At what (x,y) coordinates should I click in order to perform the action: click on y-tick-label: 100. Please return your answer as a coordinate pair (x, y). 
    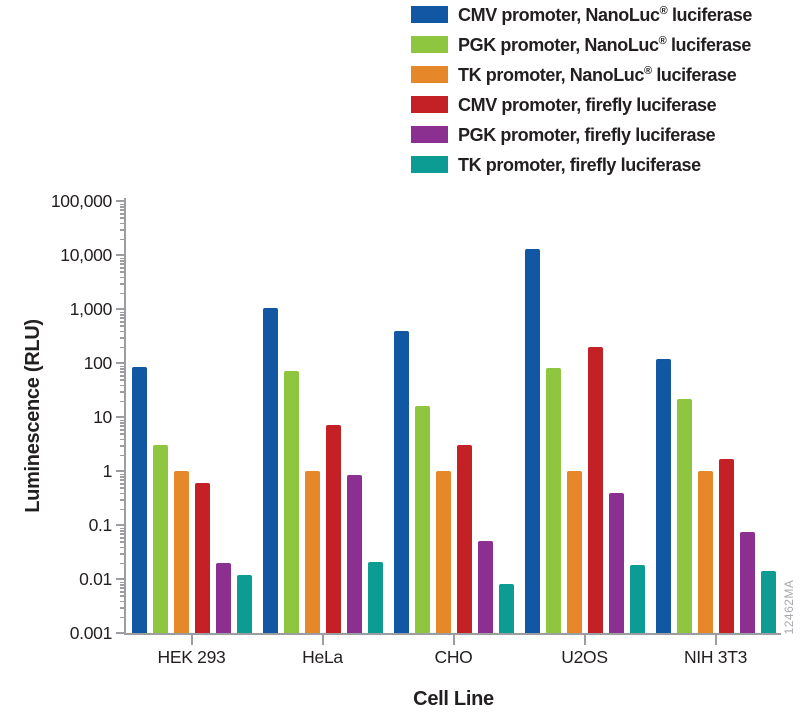
    Looking at the image, I should click on (98, 363).